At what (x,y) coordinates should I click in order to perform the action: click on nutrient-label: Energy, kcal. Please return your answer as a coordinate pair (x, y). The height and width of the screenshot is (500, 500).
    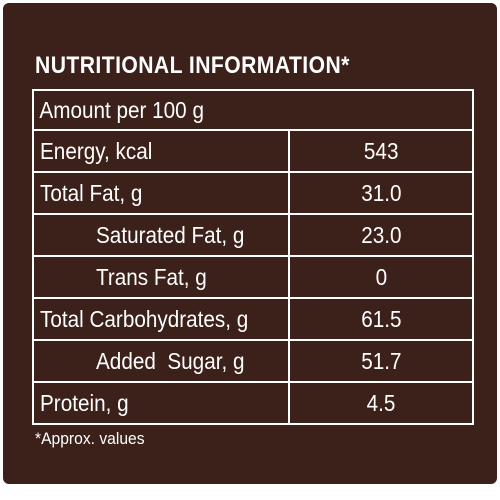
    Looking at the image, I should click on (96, 150).